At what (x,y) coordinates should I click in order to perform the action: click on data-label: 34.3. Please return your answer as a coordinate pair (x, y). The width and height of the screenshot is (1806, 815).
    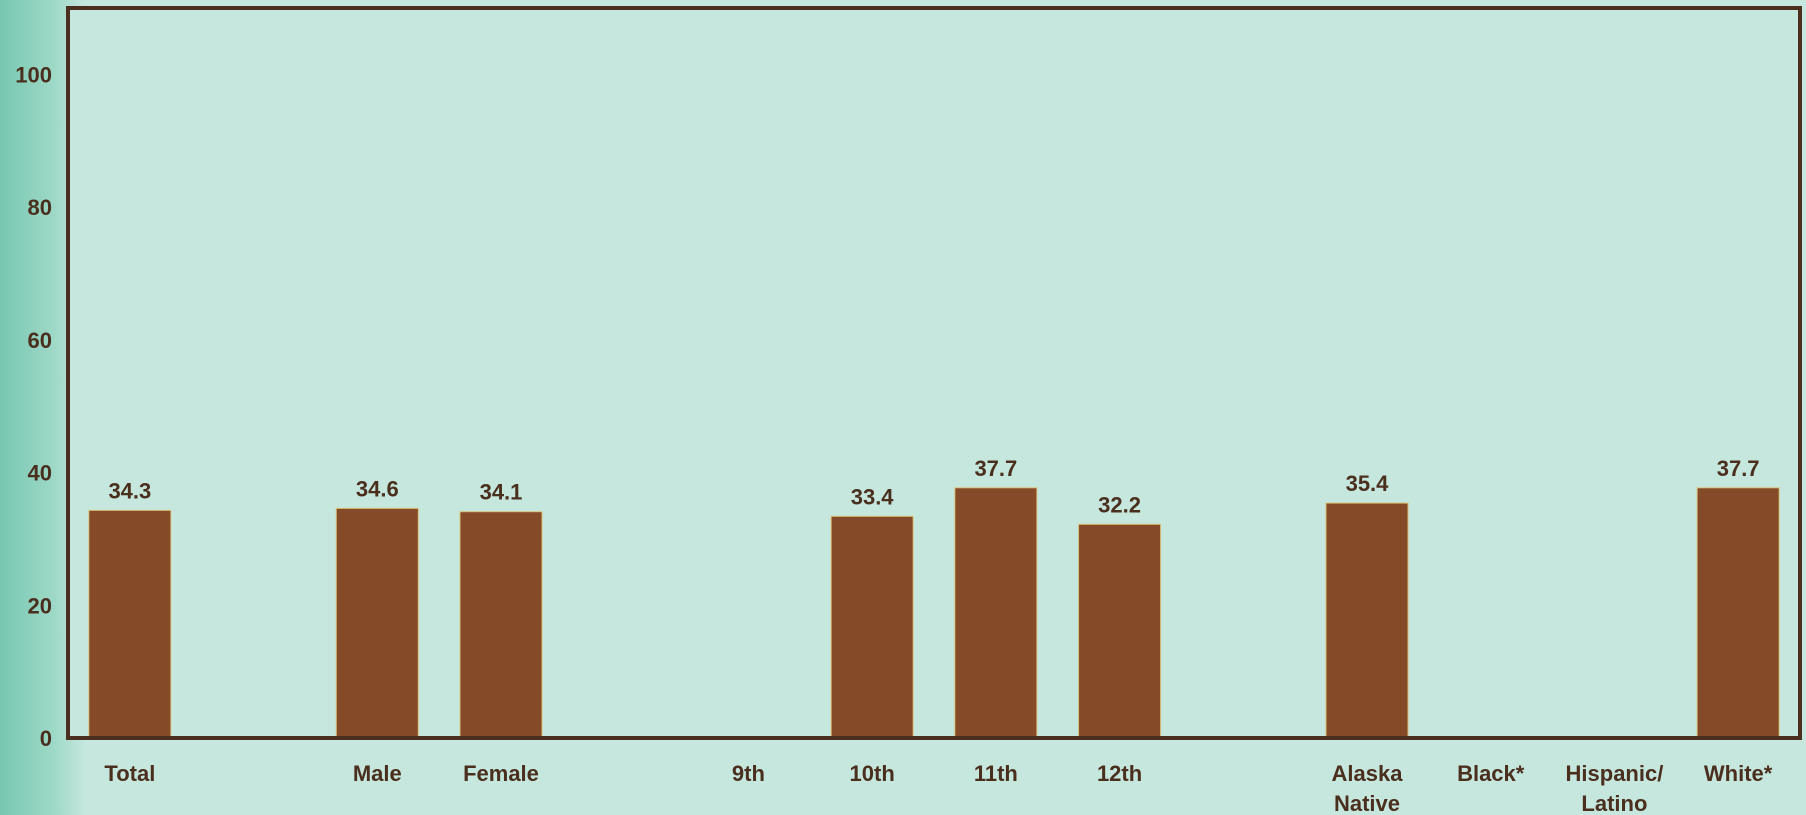
    Looking at the image, I should click on (129, 490).